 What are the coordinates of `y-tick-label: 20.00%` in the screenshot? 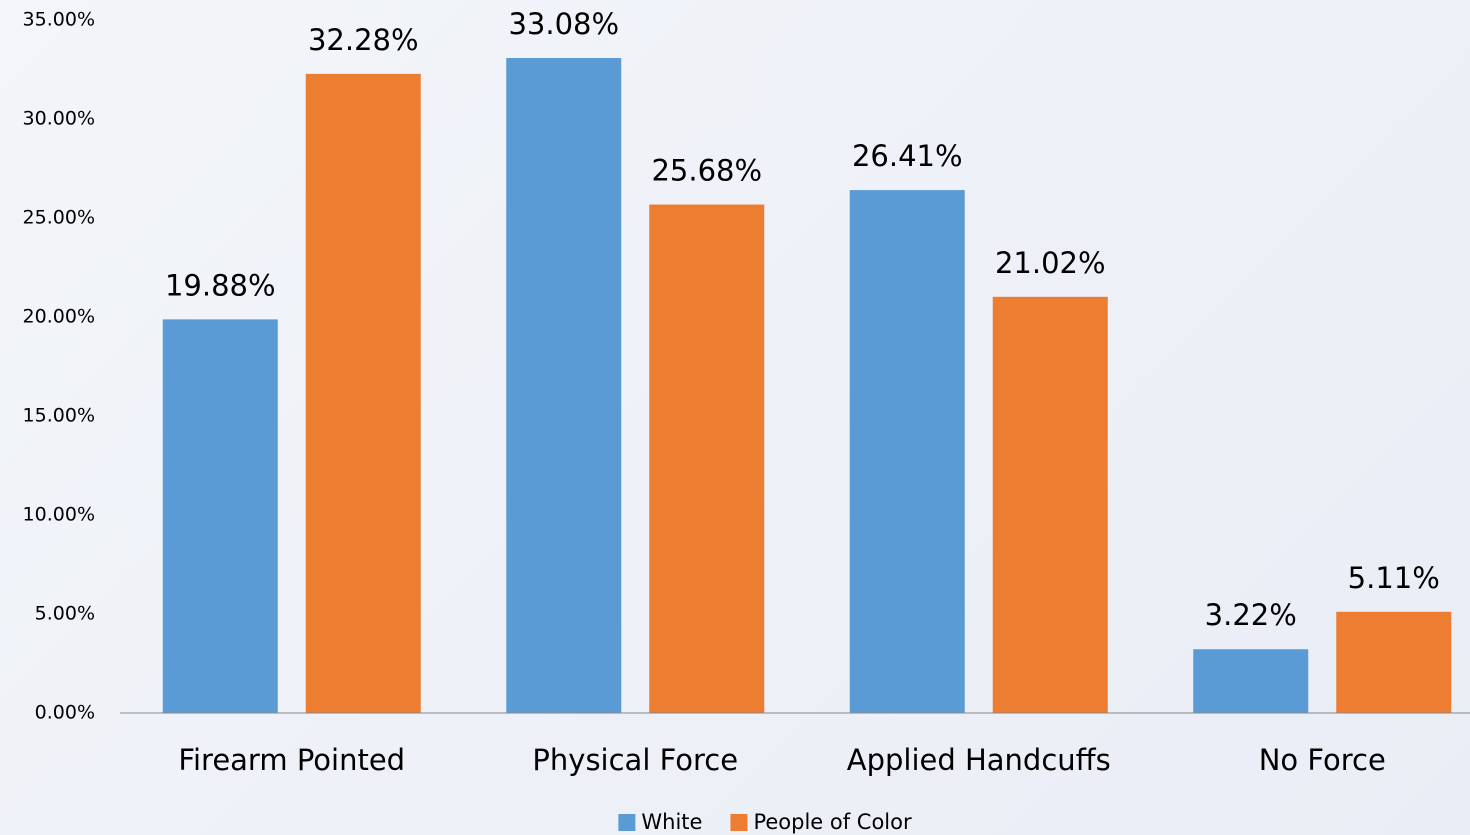 It's located at (59, 317).